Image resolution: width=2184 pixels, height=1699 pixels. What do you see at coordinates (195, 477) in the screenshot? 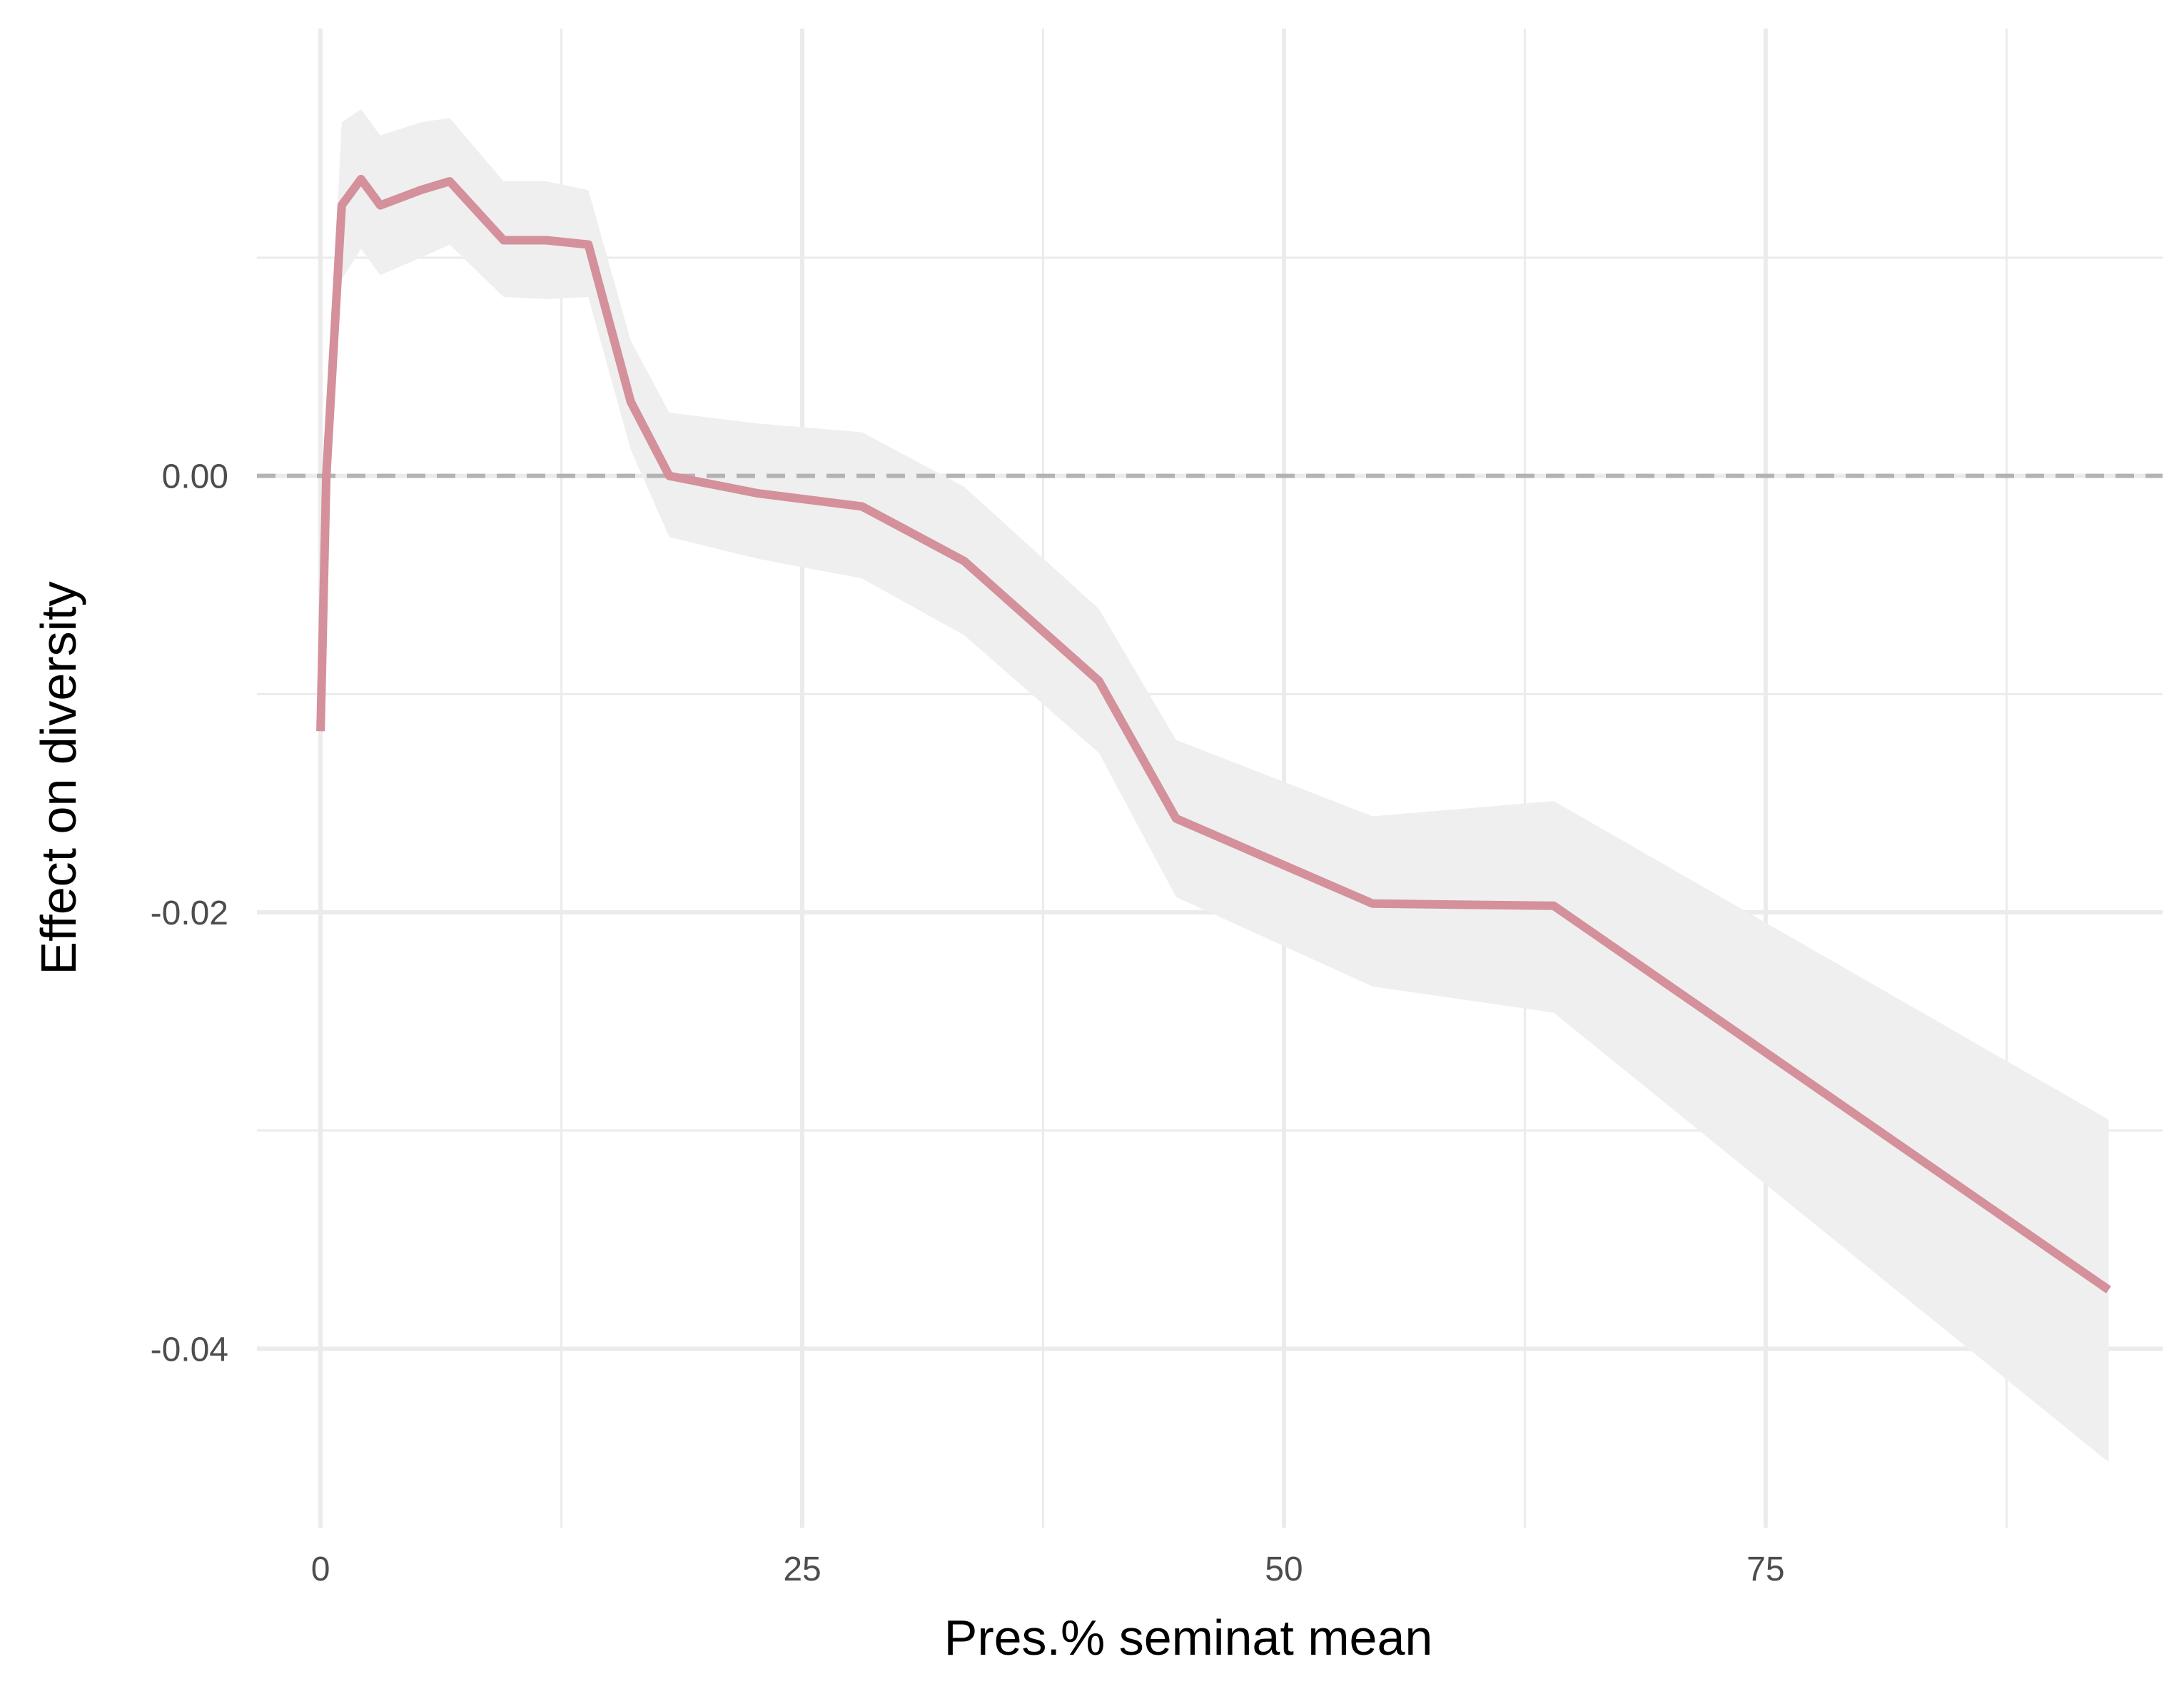
I see `y-tick-label-0: 0.00` at bounding box center [195, 477].